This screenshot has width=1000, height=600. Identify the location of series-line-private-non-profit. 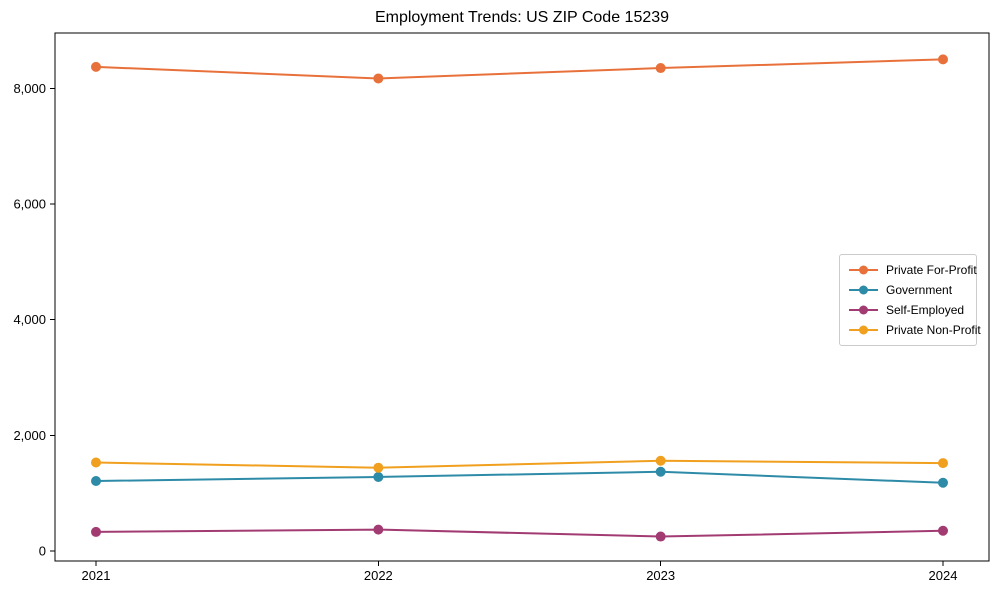
(519, 464).